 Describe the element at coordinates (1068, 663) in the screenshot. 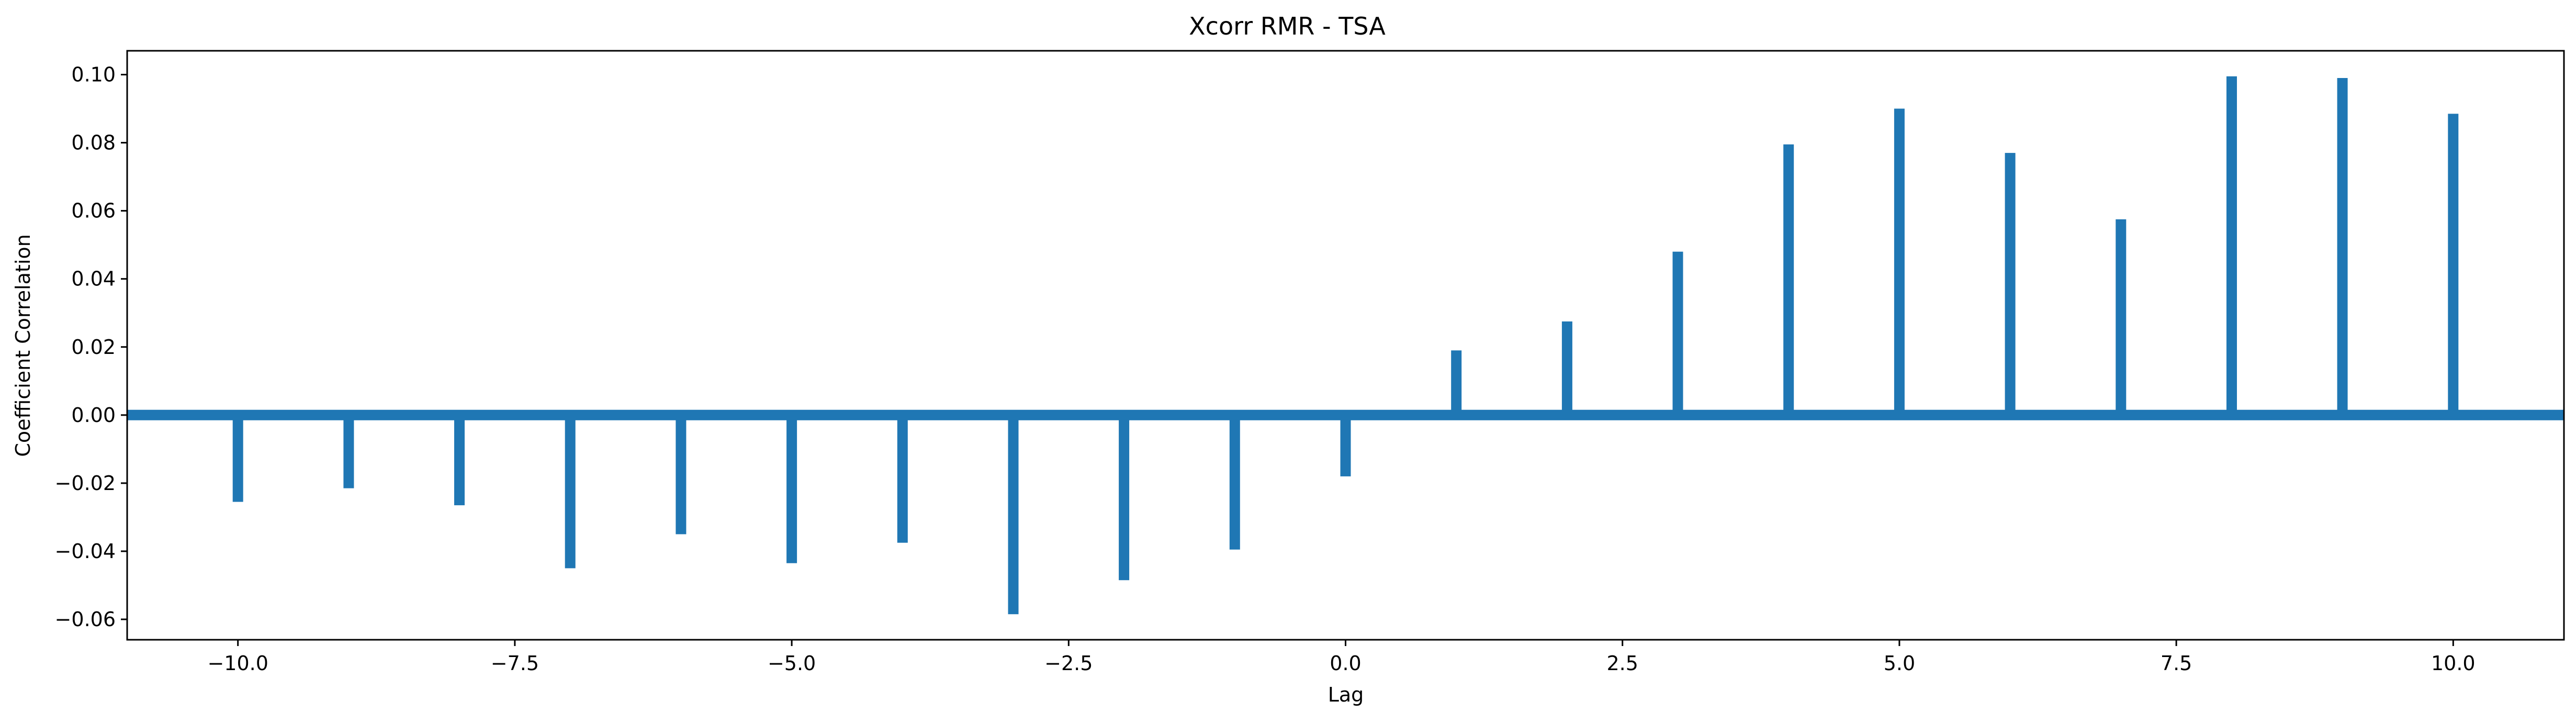

I see `x-tick-label: −2.5` at that location.